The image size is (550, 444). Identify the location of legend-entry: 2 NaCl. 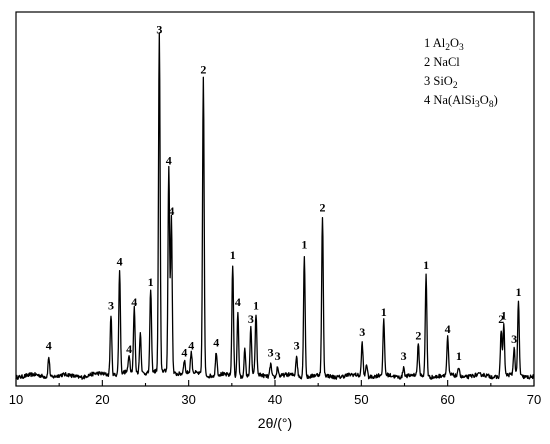
(442, 62).